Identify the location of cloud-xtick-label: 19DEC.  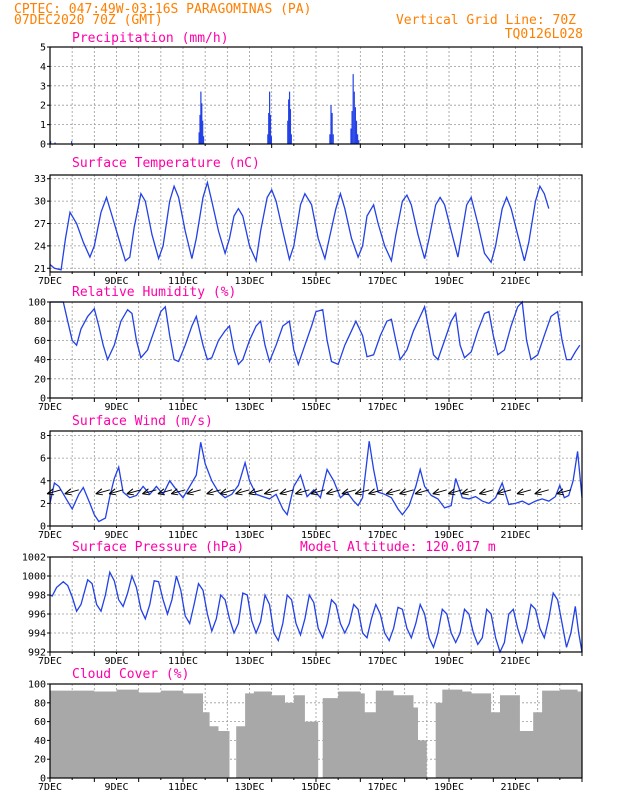
(449, 787).